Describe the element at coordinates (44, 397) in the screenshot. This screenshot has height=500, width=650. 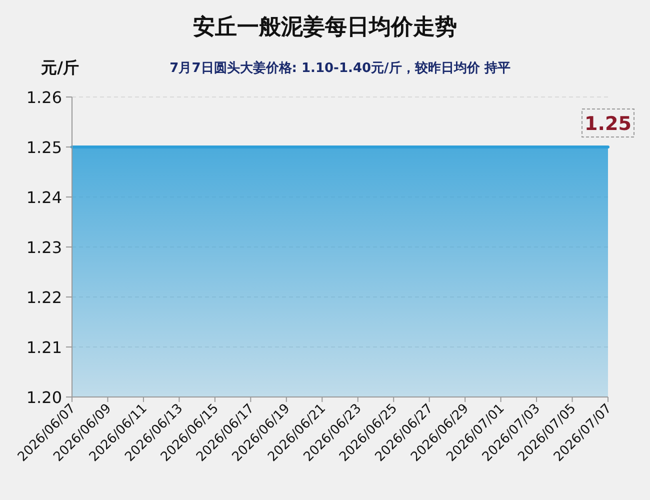
I see `y-tick-label: 1.20` at that location.